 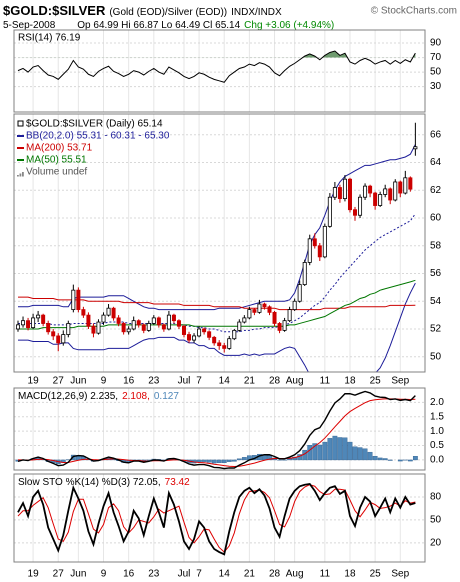 I want to click on change: Chg +3.06 (+4.94%), so click(x=289, y=25).